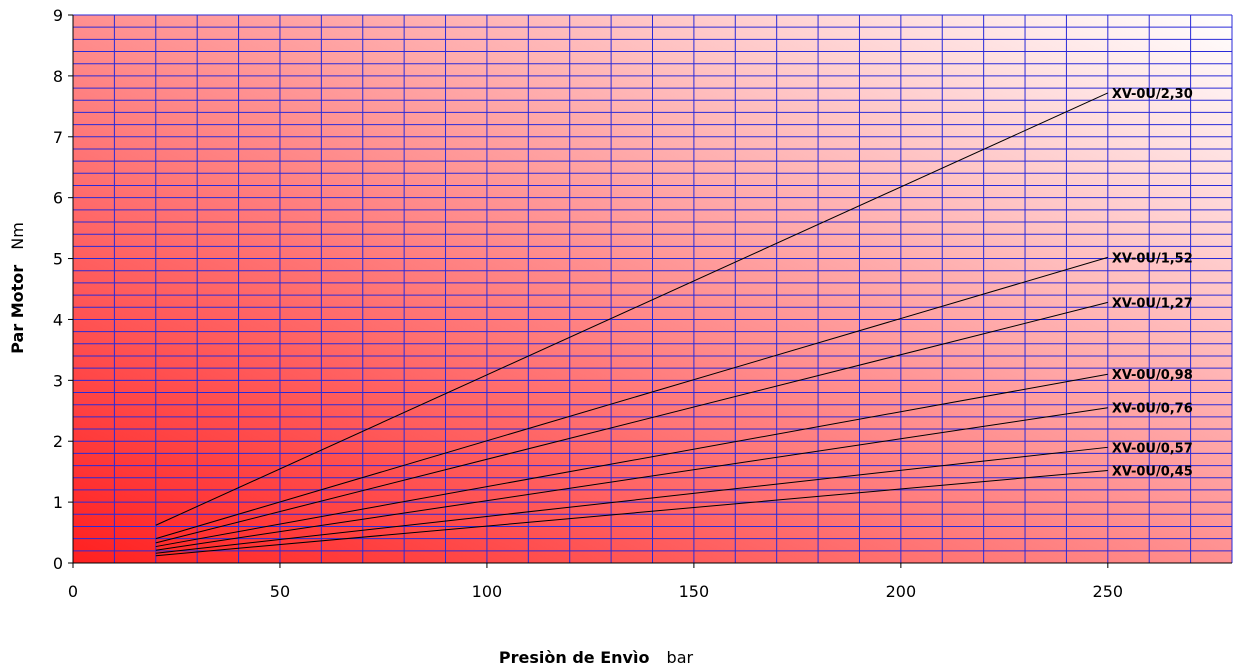 The image size is (1234, 672). What do you see at coordinates (1152, 303) in the screenshot?
I see `series-label: XV-0U/1,27` at bounding box center [1152, 303].